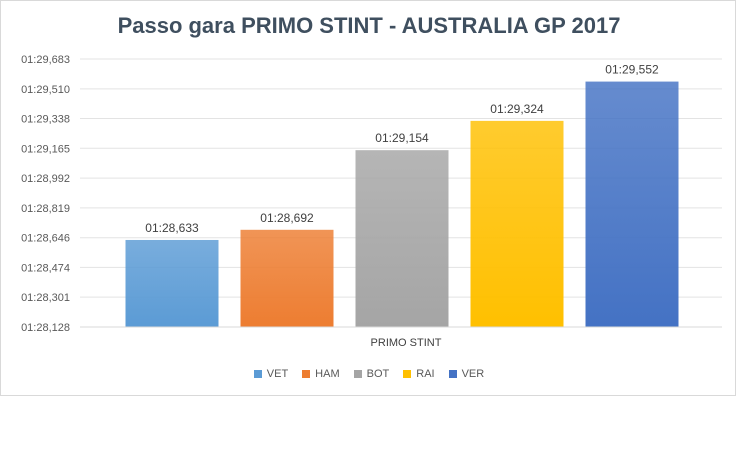  What do you see at coordinates (172, 228) in the screenshot?
I see `data-label-vet: 01:28,633` at bounding box center [172, 228].